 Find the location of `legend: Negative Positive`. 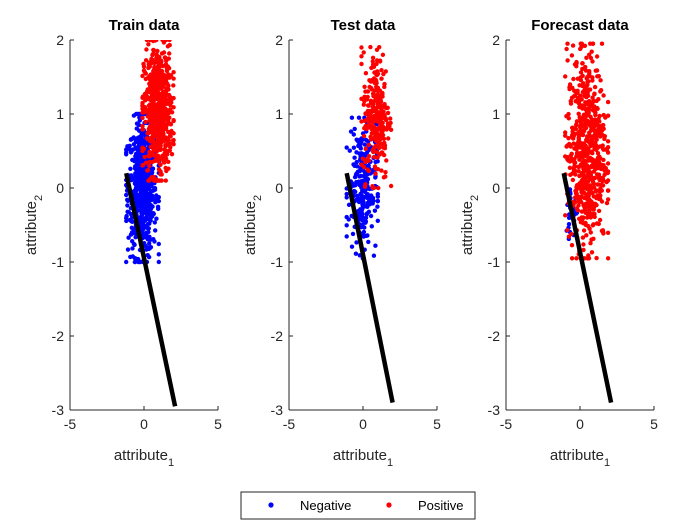

legend: Negative Positive is located at coordinates (358, 505).